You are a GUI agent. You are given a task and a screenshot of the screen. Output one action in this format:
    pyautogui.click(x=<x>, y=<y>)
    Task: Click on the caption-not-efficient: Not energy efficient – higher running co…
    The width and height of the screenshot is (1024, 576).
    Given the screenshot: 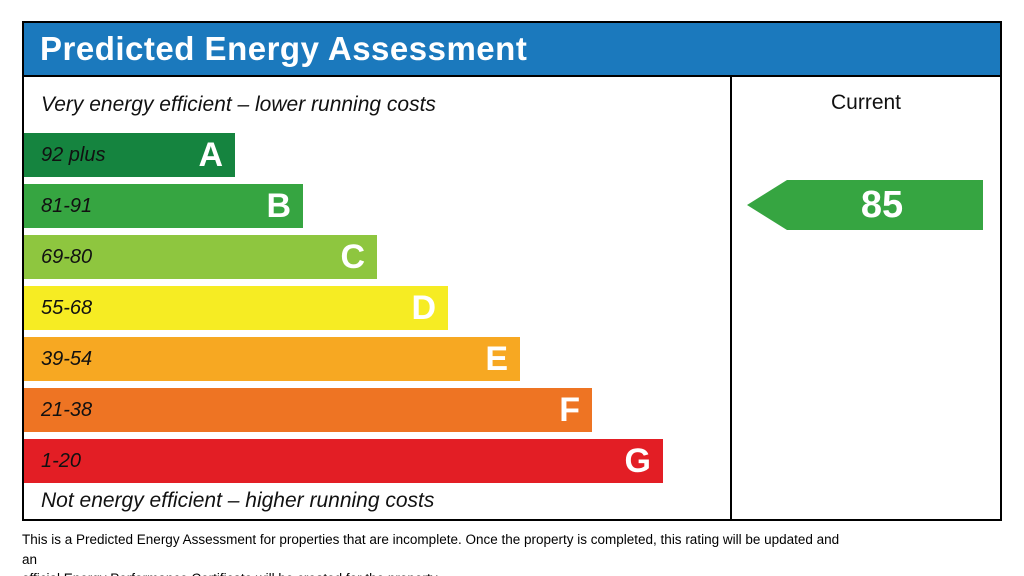 What is the action you would take?
    pyautogui.click(x=238, y=500)
    